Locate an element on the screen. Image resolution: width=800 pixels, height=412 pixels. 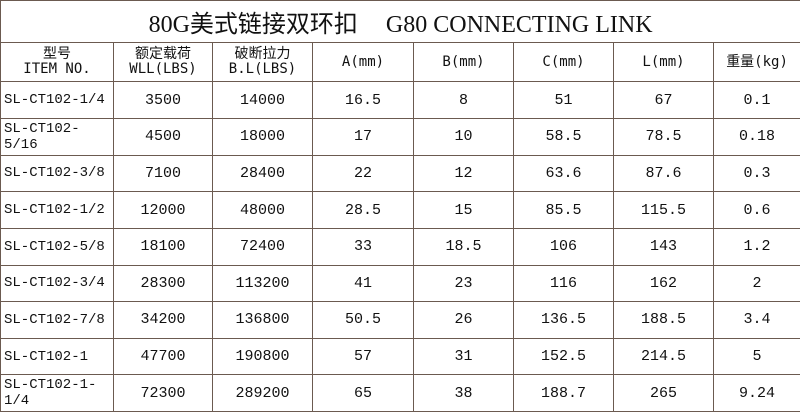
header-line1: 额定载荷 is located at coordinates (163, 54).